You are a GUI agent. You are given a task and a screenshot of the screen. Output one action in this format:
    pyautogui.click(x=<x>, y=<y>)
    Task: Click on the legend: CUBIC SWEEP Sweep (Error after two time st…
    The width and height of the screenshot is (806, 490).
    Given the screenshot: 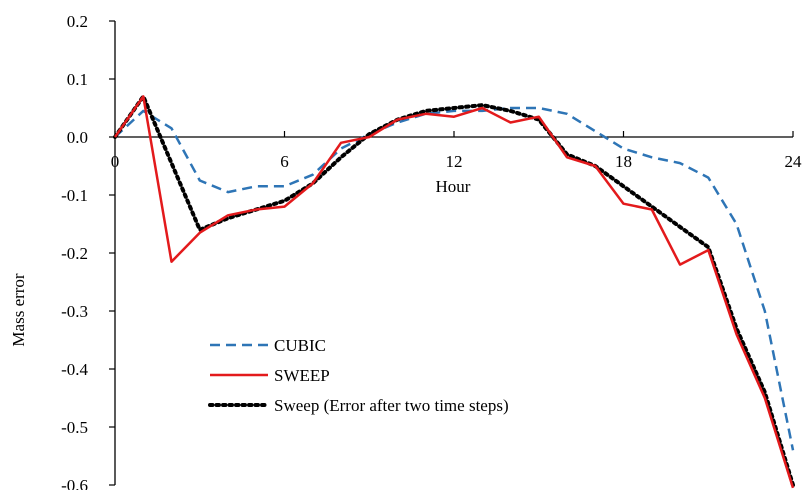 What is the action you would take?
    pyautogui.click(x=358, y=375)
    